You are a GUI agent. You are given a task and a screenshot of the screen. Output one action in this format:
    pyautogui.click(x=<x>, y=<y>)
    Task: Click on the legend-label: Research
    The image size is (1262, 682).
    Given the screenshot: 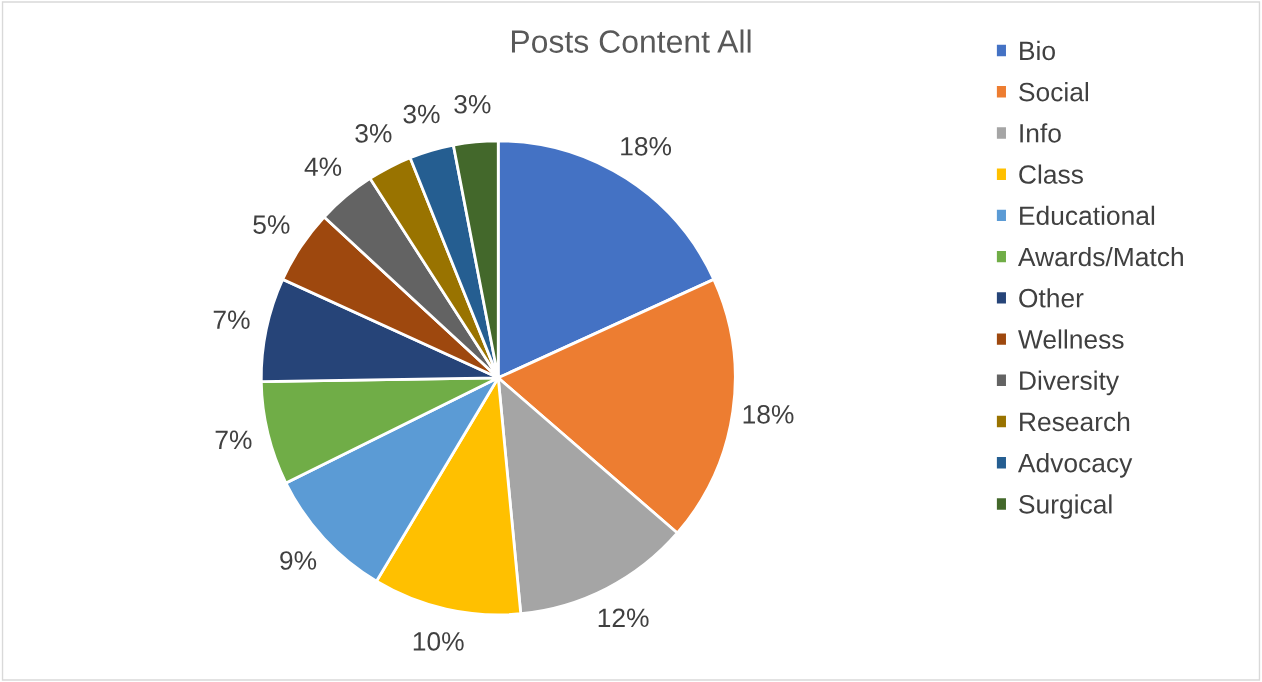 What is the action you would take?
    pyautogui.click(x=1075, y=421)
    